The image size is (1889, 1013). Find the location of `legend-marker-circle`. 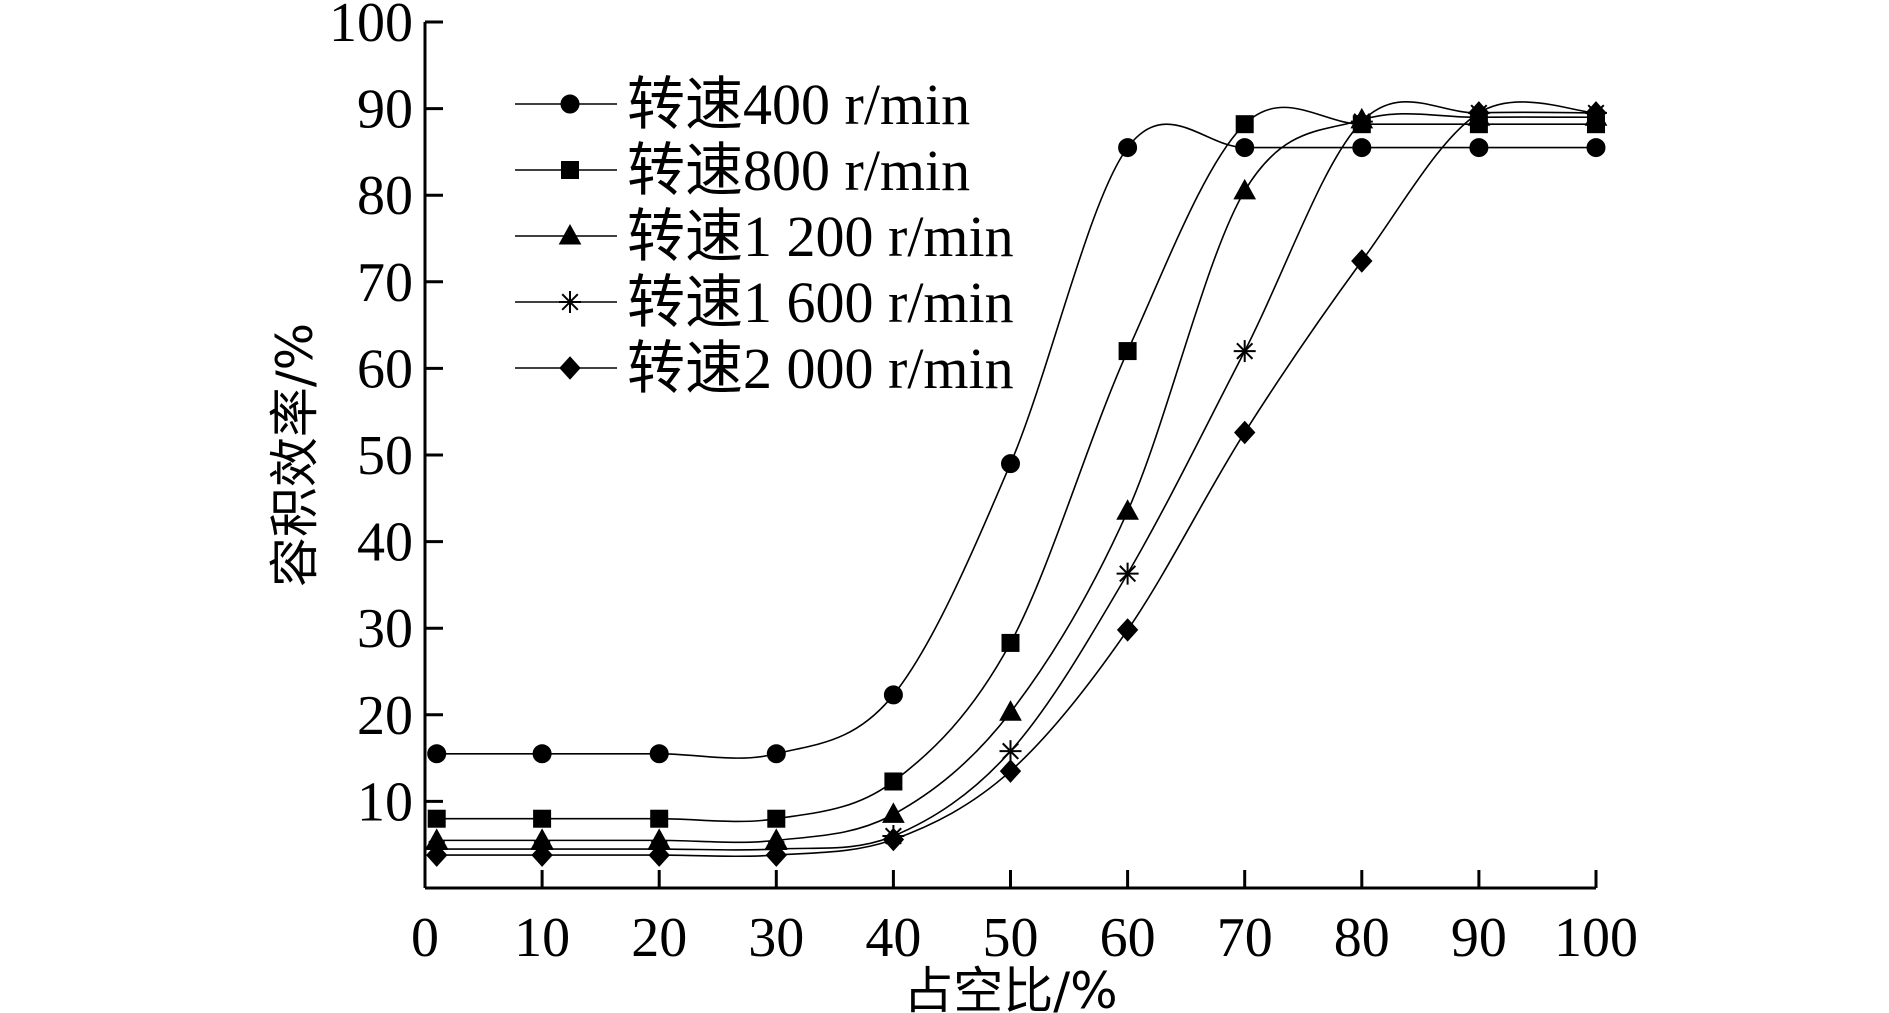

legend-marker-circle is located at coordinates (570, 104).